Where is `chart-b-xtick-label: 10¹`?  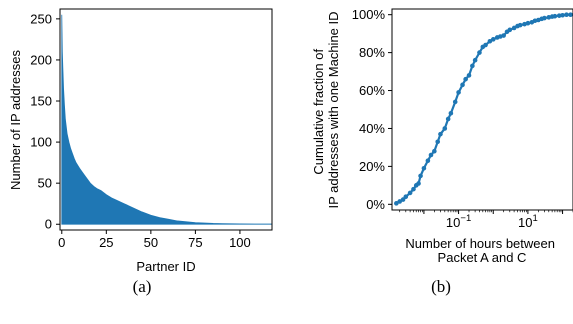 chart-b-xtick-label: 10¹ is located at coordinates (528, 221).